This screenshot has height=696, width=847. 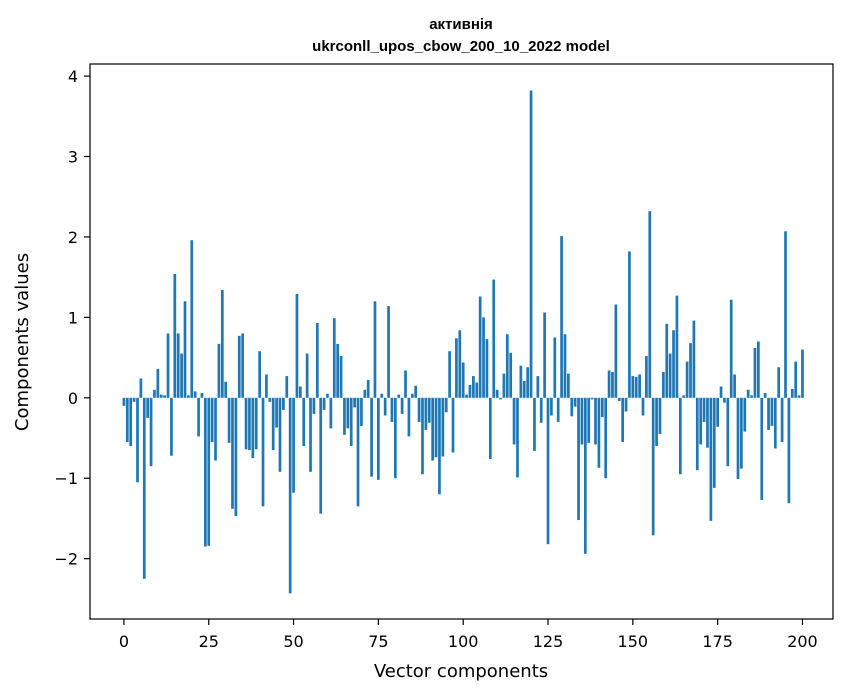 What do you see at coordinates (548, 641) in the screenshot?
I see `x-tick-label: 125` at bounding box center [548, 641].